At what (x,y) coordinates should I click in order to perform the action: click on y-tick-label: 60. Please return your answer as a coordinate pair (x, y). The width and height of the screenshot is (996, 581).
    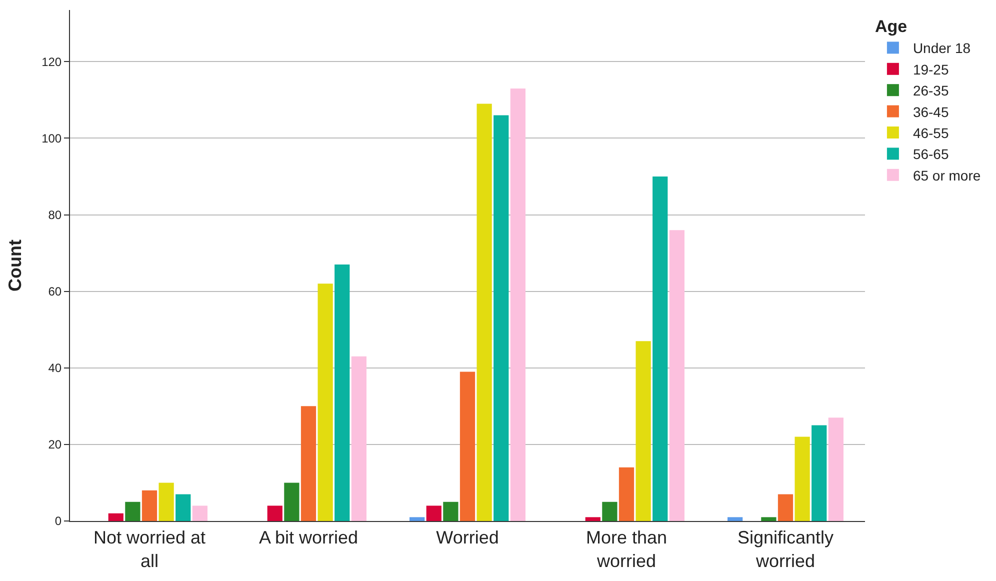
    Looking at the image, I should click on (55, 291).